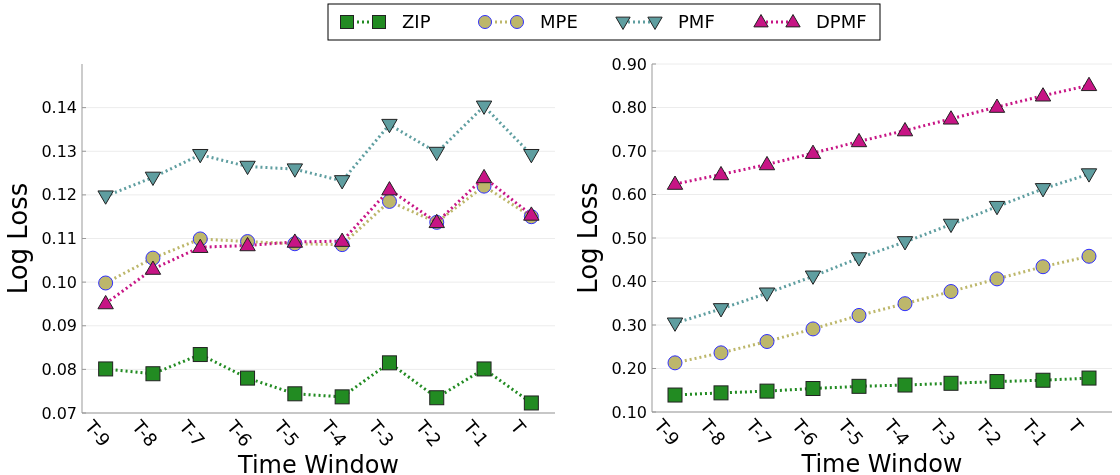  What do you see at coordinates (629, 238) in the screenshot?
I see `y-tick-label: 0.50` at bounding box center [629, 238].